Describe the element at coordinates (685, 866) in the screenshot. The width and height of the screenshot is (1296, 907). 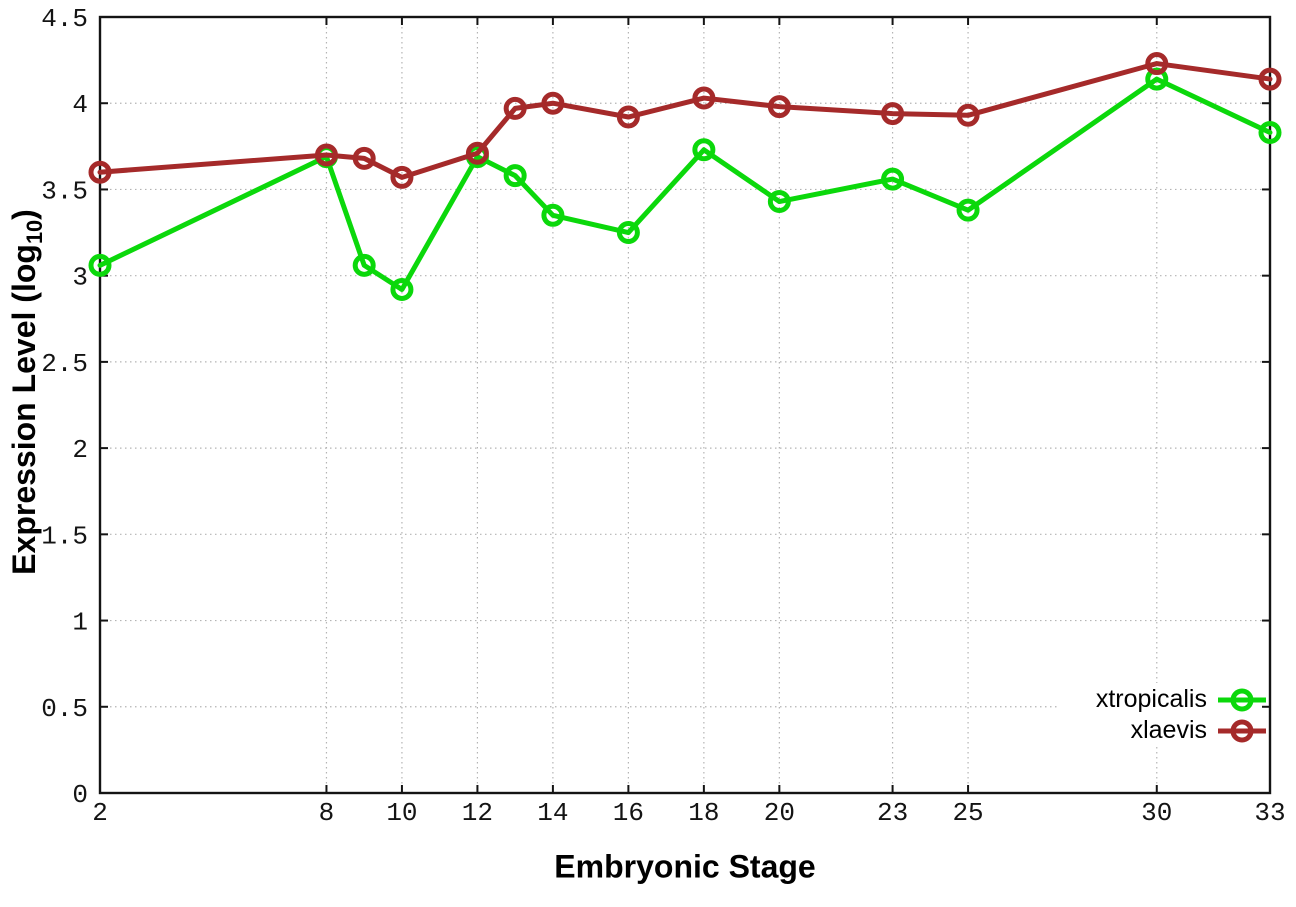
I see `x-axis-title: Embryonic Stage` at that location.